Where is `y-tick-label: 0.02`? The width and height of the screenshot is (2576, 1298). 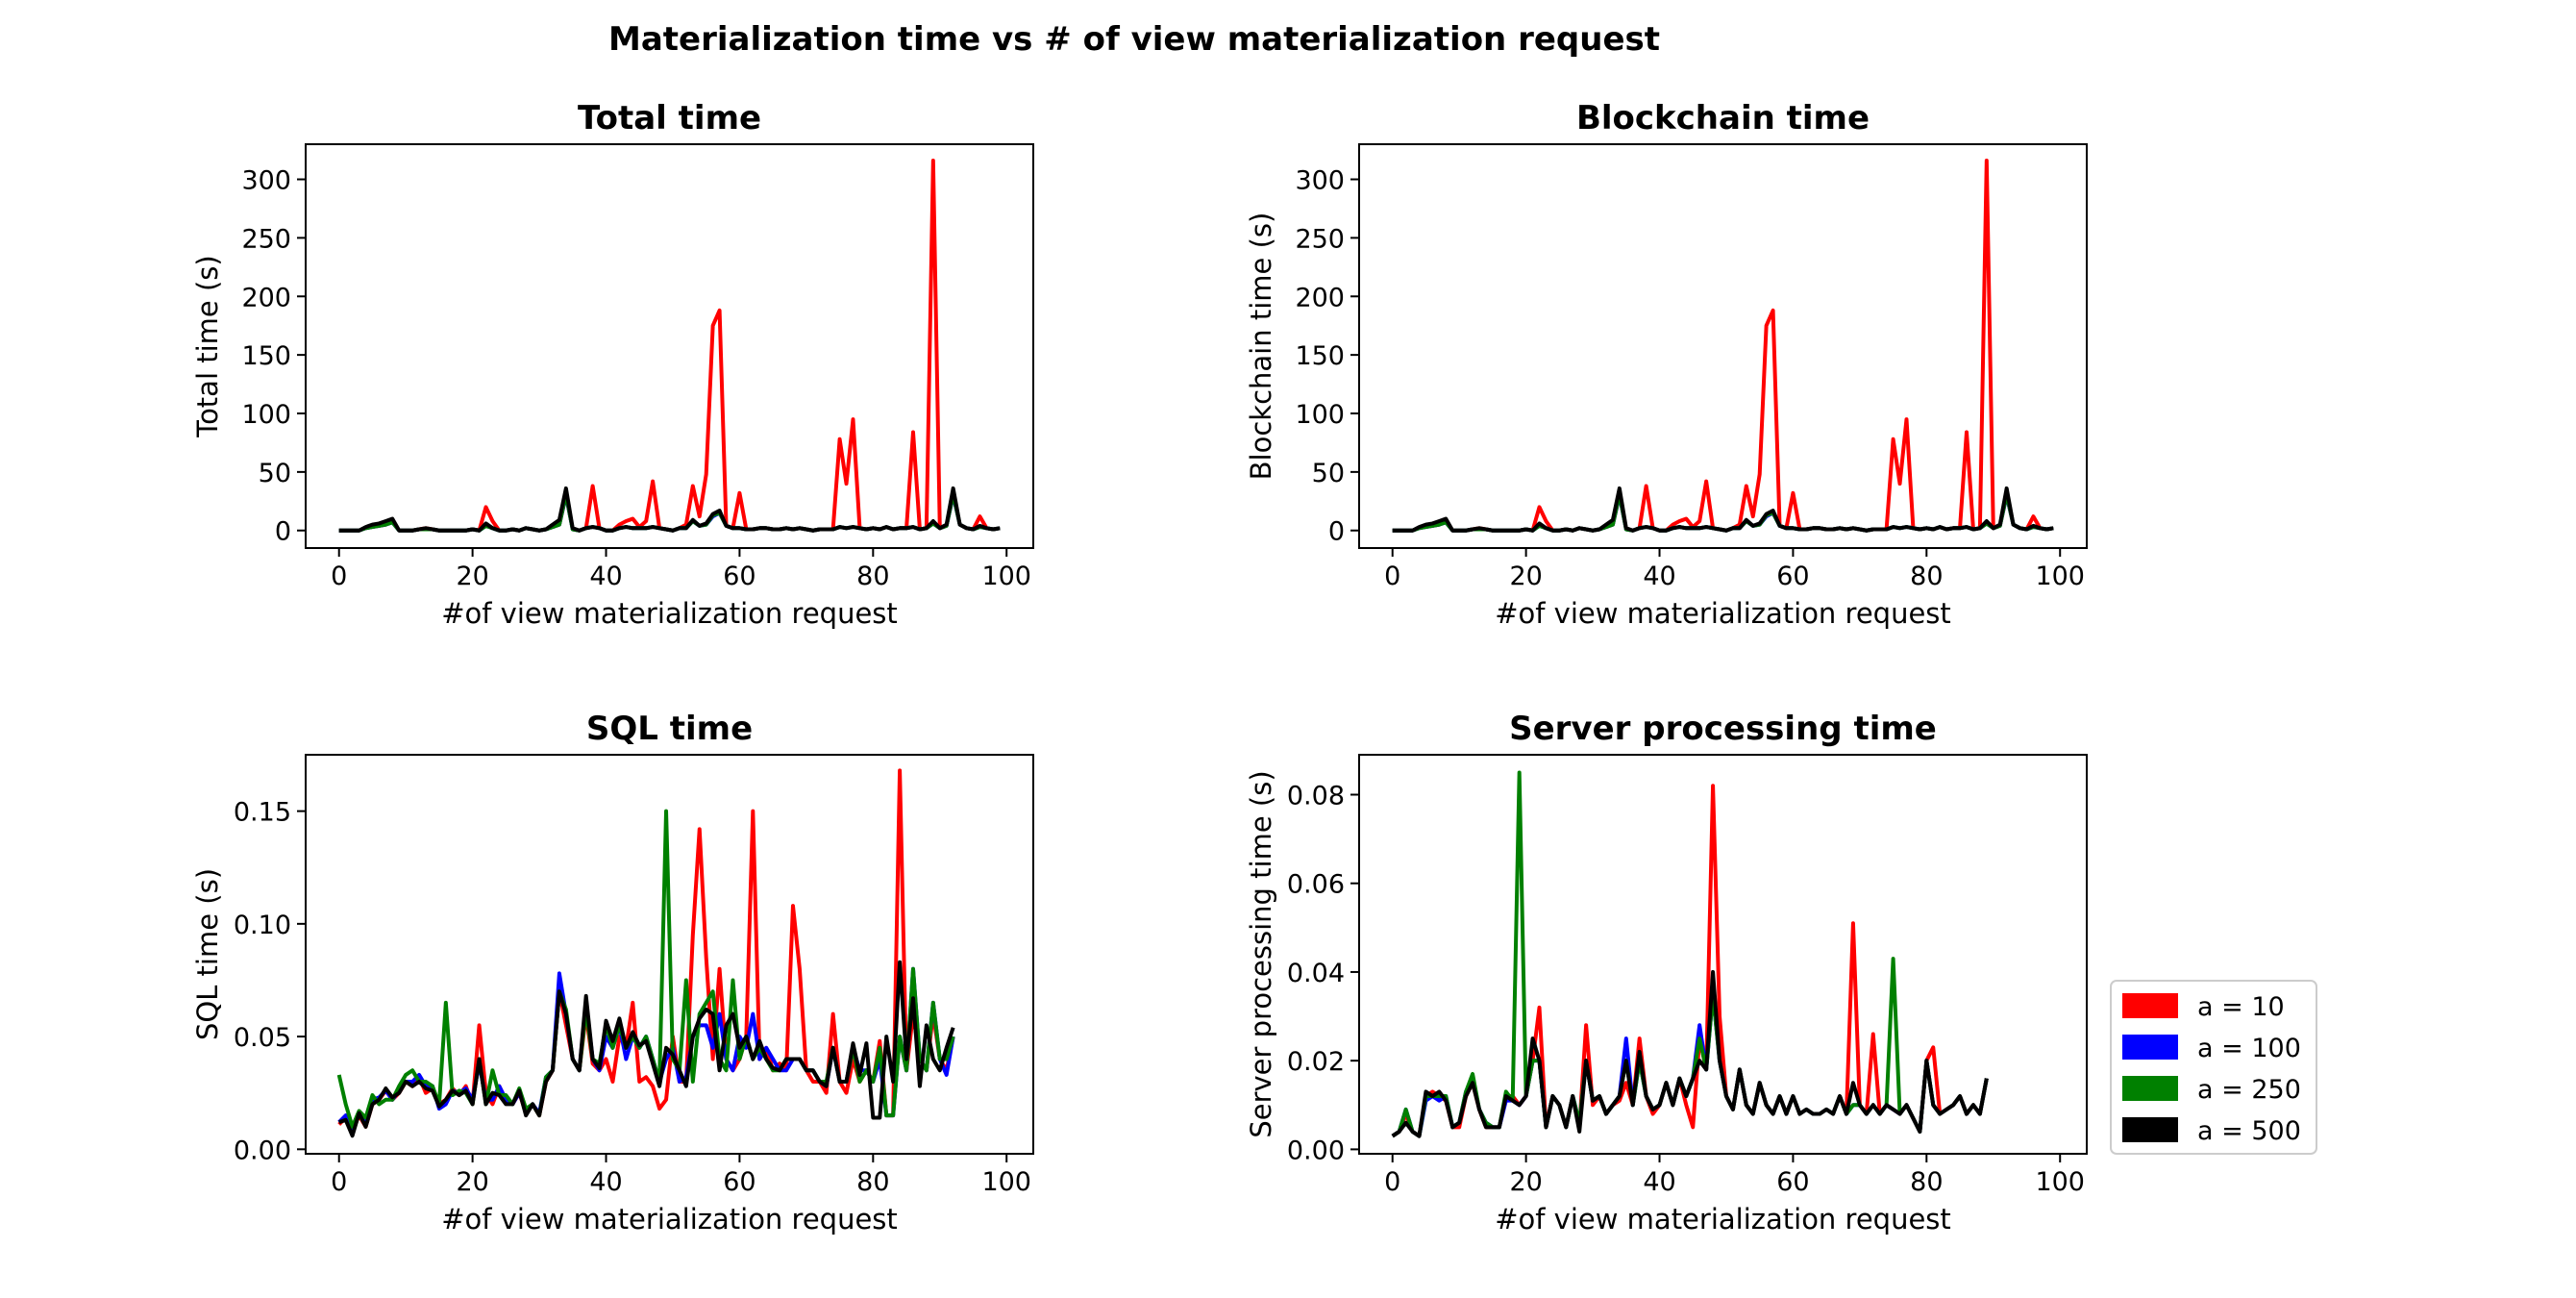
y-tick-label: 0.02 is located at coordinates (1316, 1062).